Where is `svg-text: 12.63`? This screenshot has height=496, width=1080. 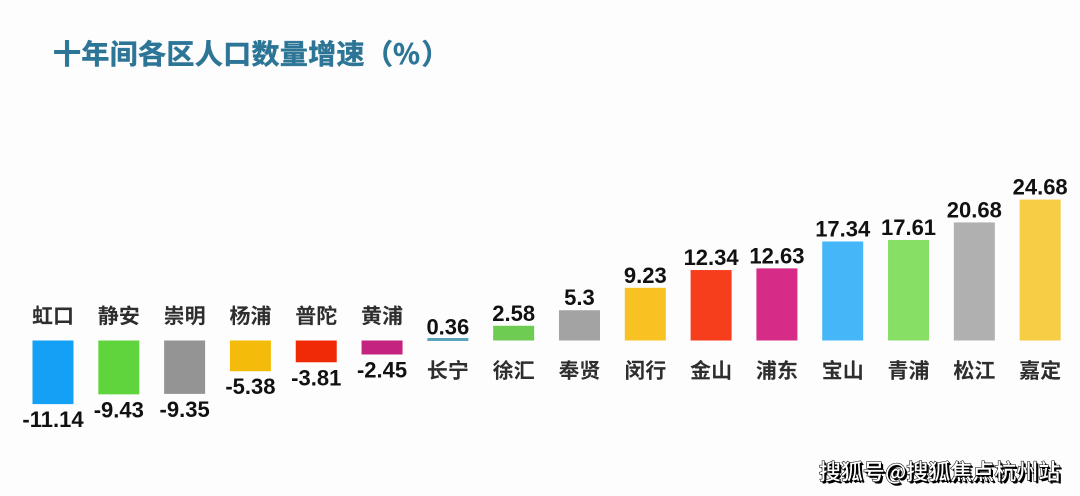
svg-text: 12.63 is located at coordinates (776, 255).